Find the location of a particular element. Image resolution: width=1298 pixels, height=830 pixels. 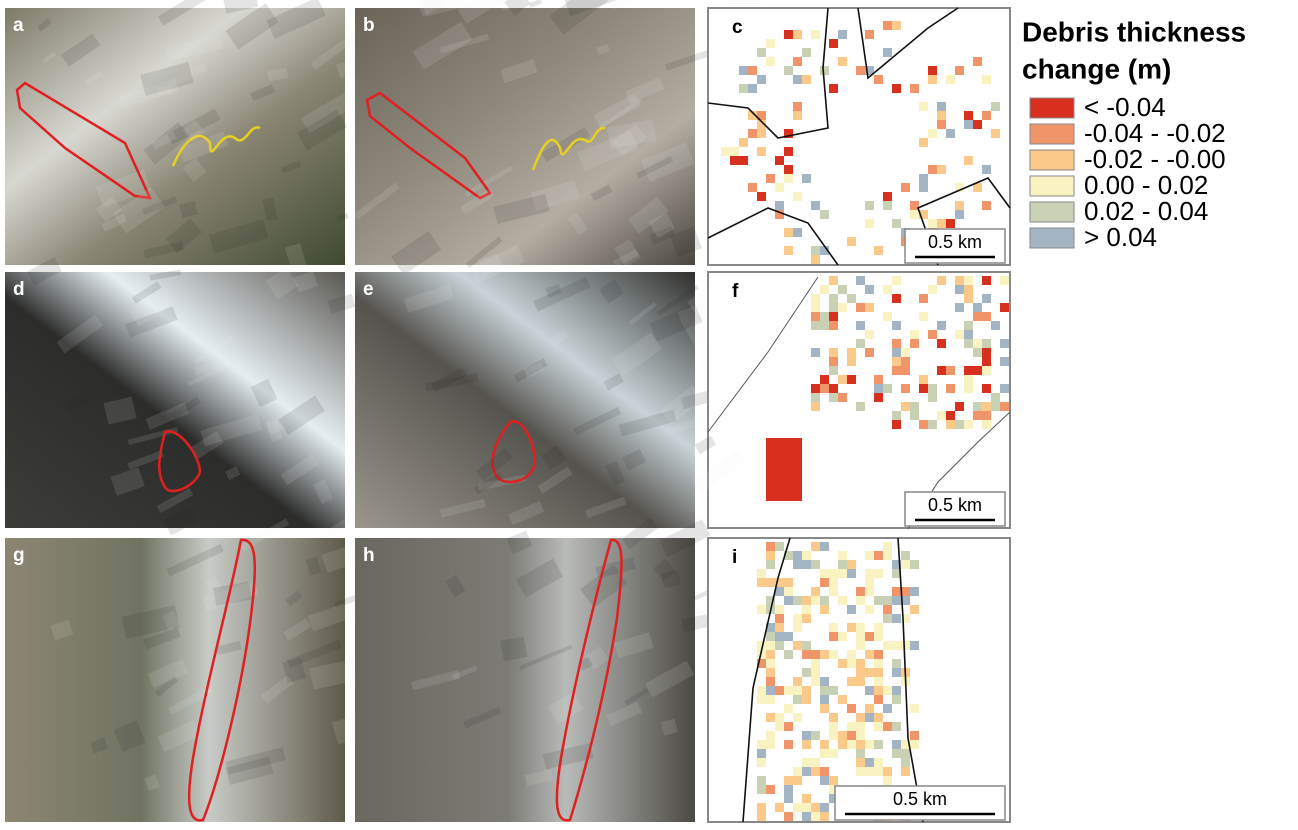

panel: b is located at coordinates (559, 132).